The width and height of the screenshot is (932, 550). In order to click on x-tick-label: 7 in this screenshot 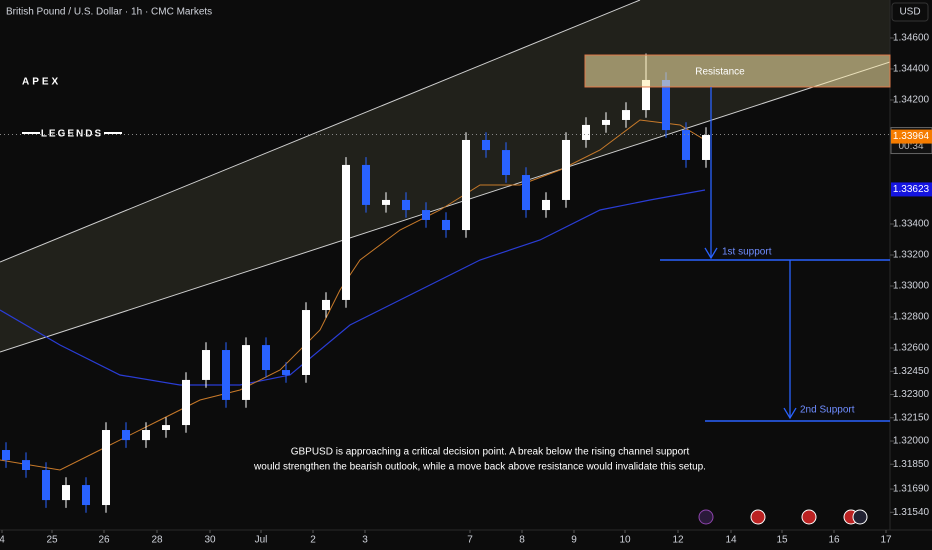, I will do `click(470, 540)`.